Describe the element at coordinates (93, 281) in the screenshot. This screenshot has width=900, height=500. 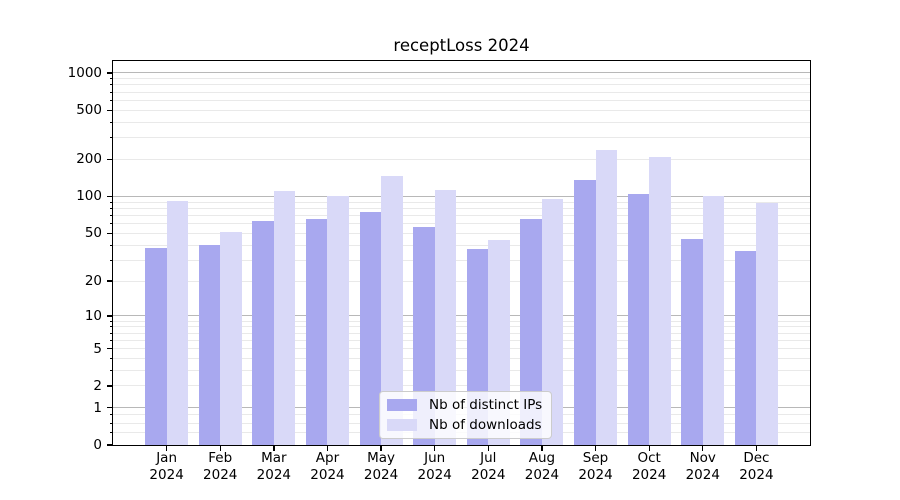
I see `y-tick-label: 20` at that location.